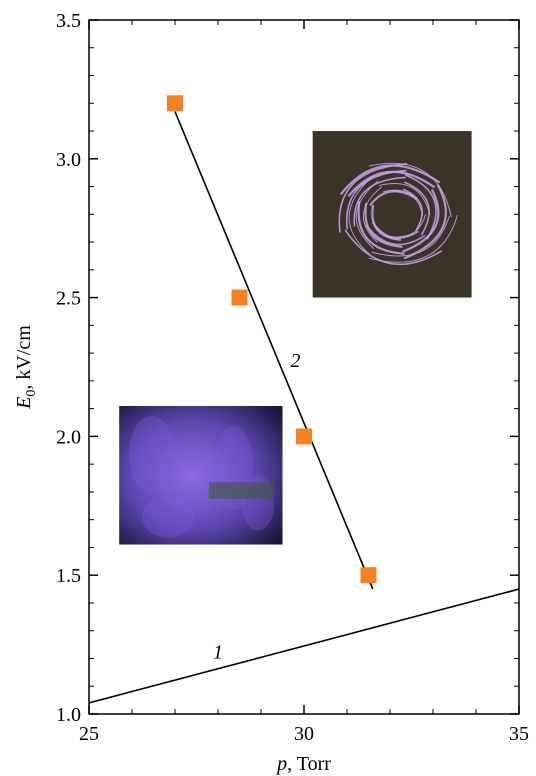 The image size is (536, 776). I want to click on y-axis-title: E0, kV/cm, so click(26, 367).